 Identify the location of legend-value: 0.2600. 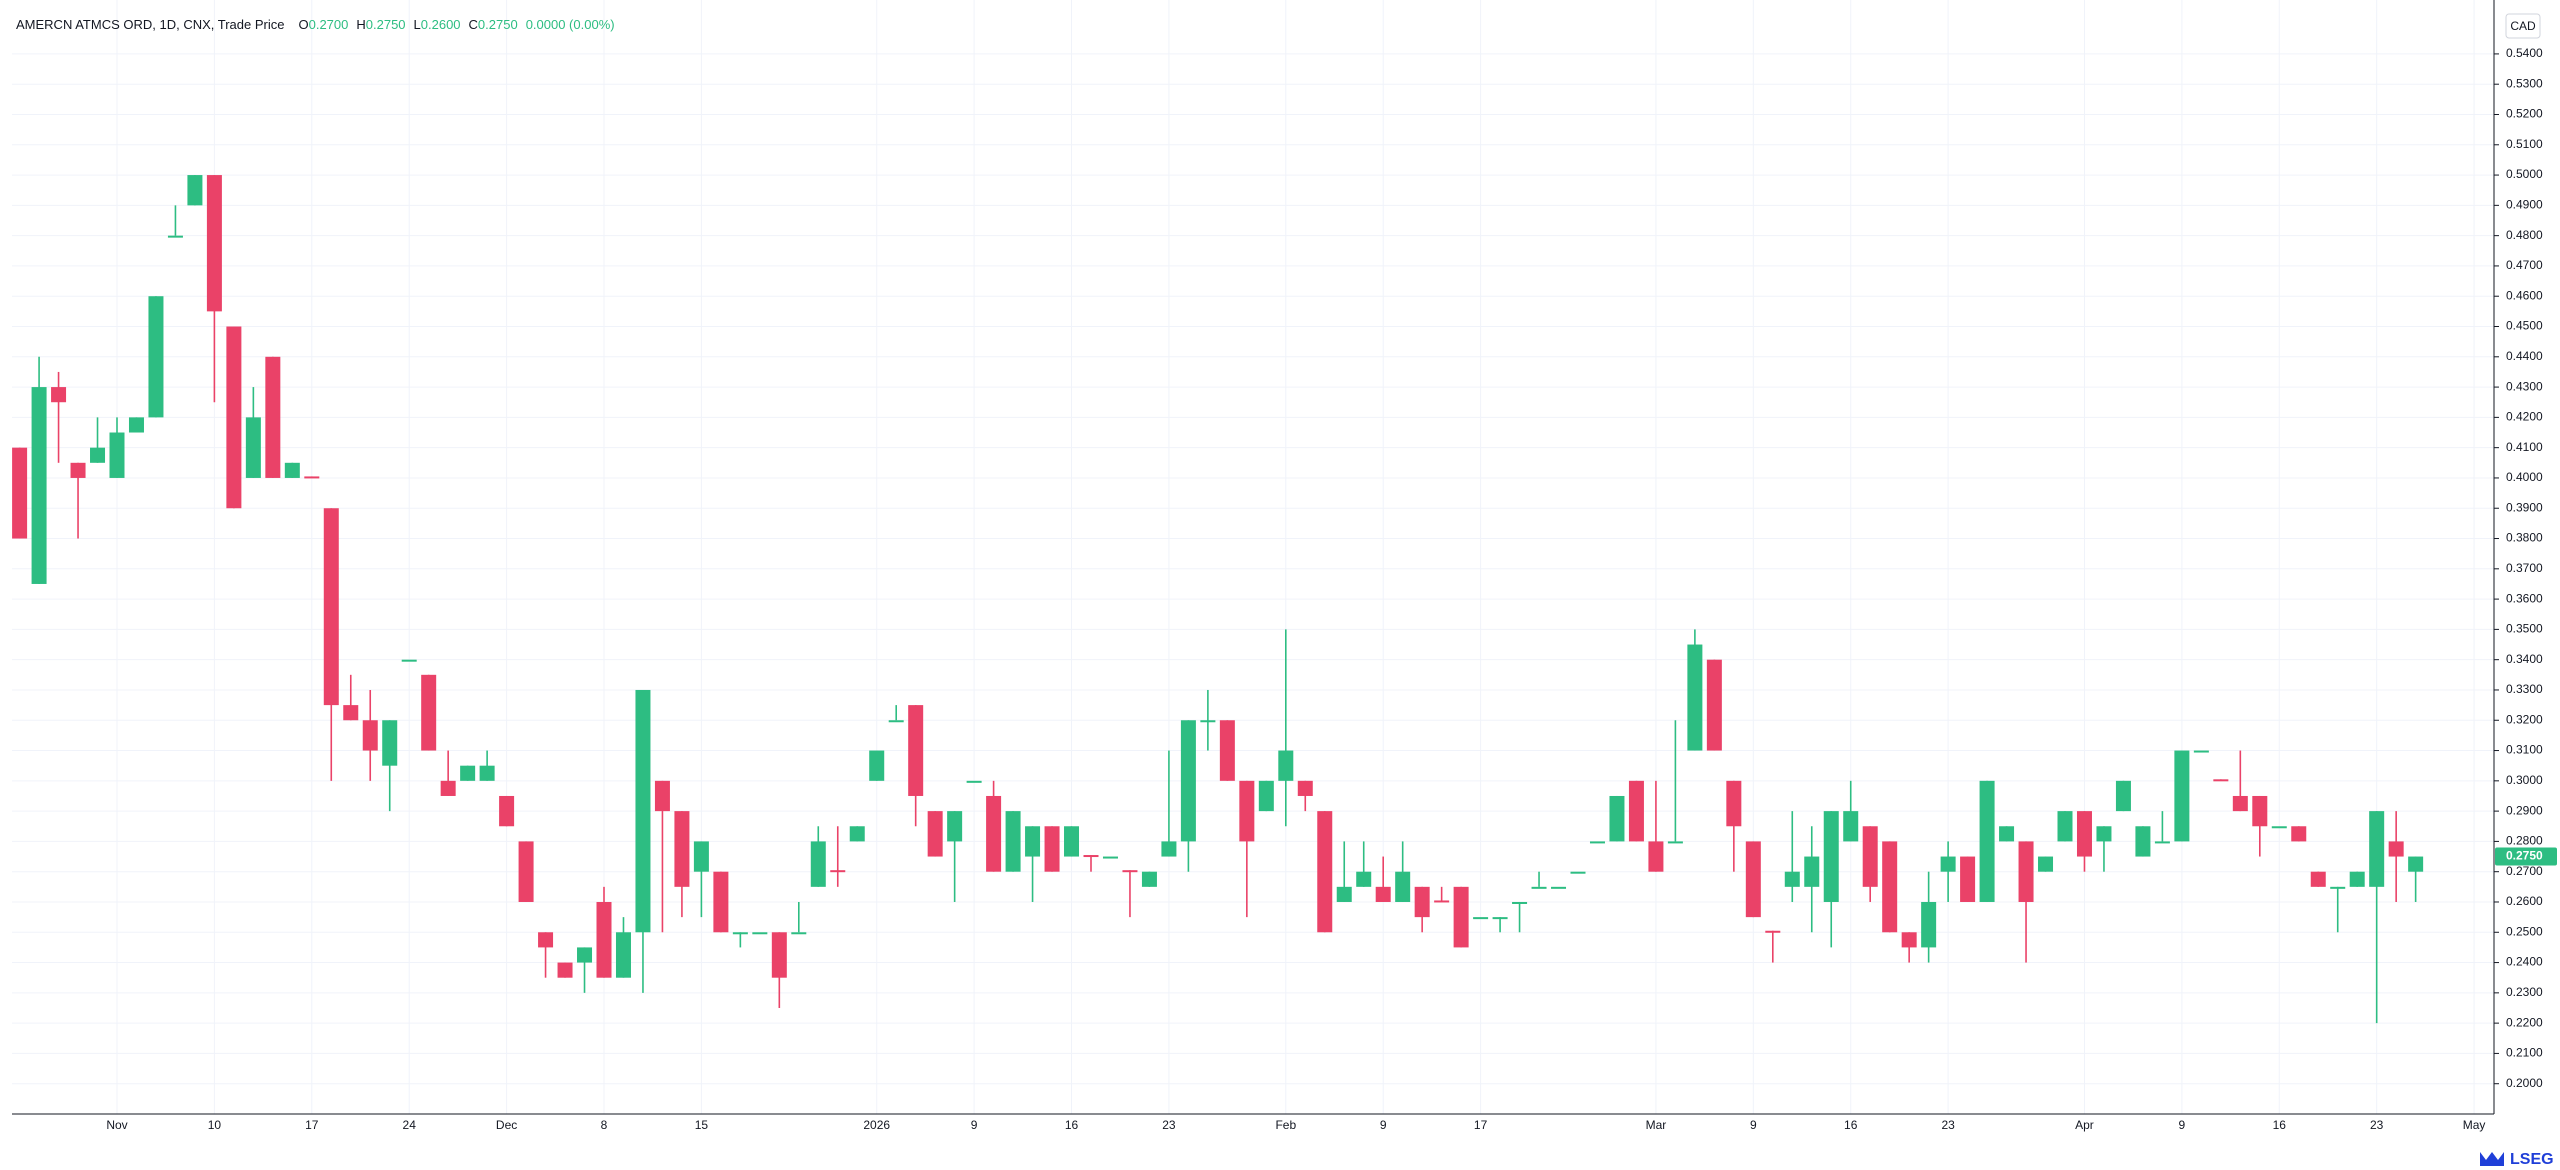
(441, 24).